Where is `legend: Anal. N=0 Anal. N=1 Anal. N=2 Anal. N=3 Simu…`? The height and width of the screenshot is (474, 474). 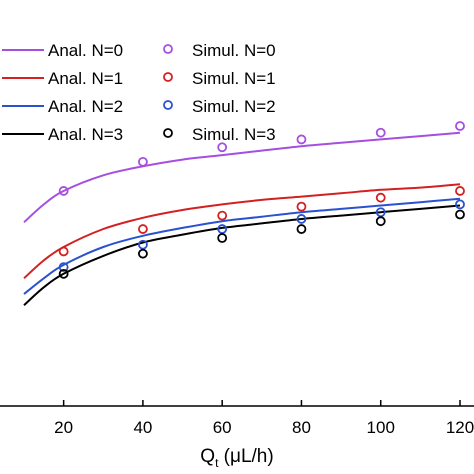
legend: Anal. N=0 Anal. N=1 Anal. N=2 Anal. N=3 Simu… is located at coordinates (139, 92).